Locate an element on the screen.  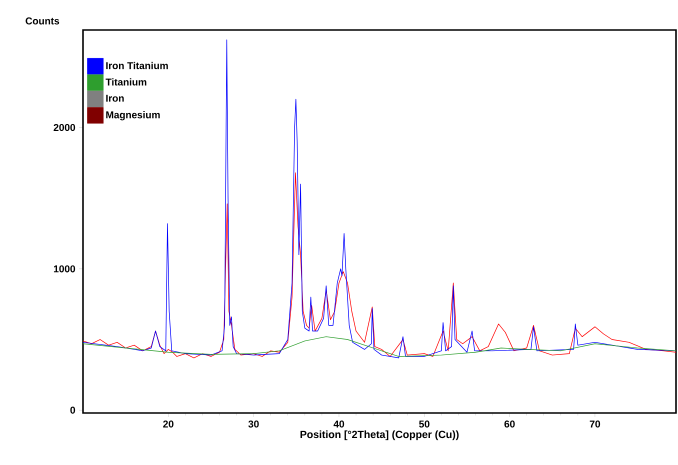
x-tick-label: 60 is located at coordinates (509, 424).